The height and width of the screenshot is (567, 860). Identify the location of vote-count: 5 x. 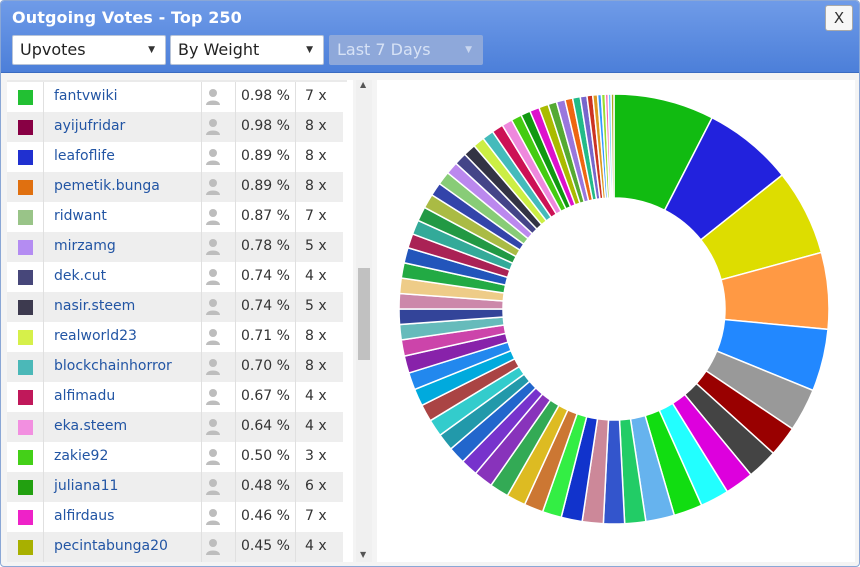
(316, 246).